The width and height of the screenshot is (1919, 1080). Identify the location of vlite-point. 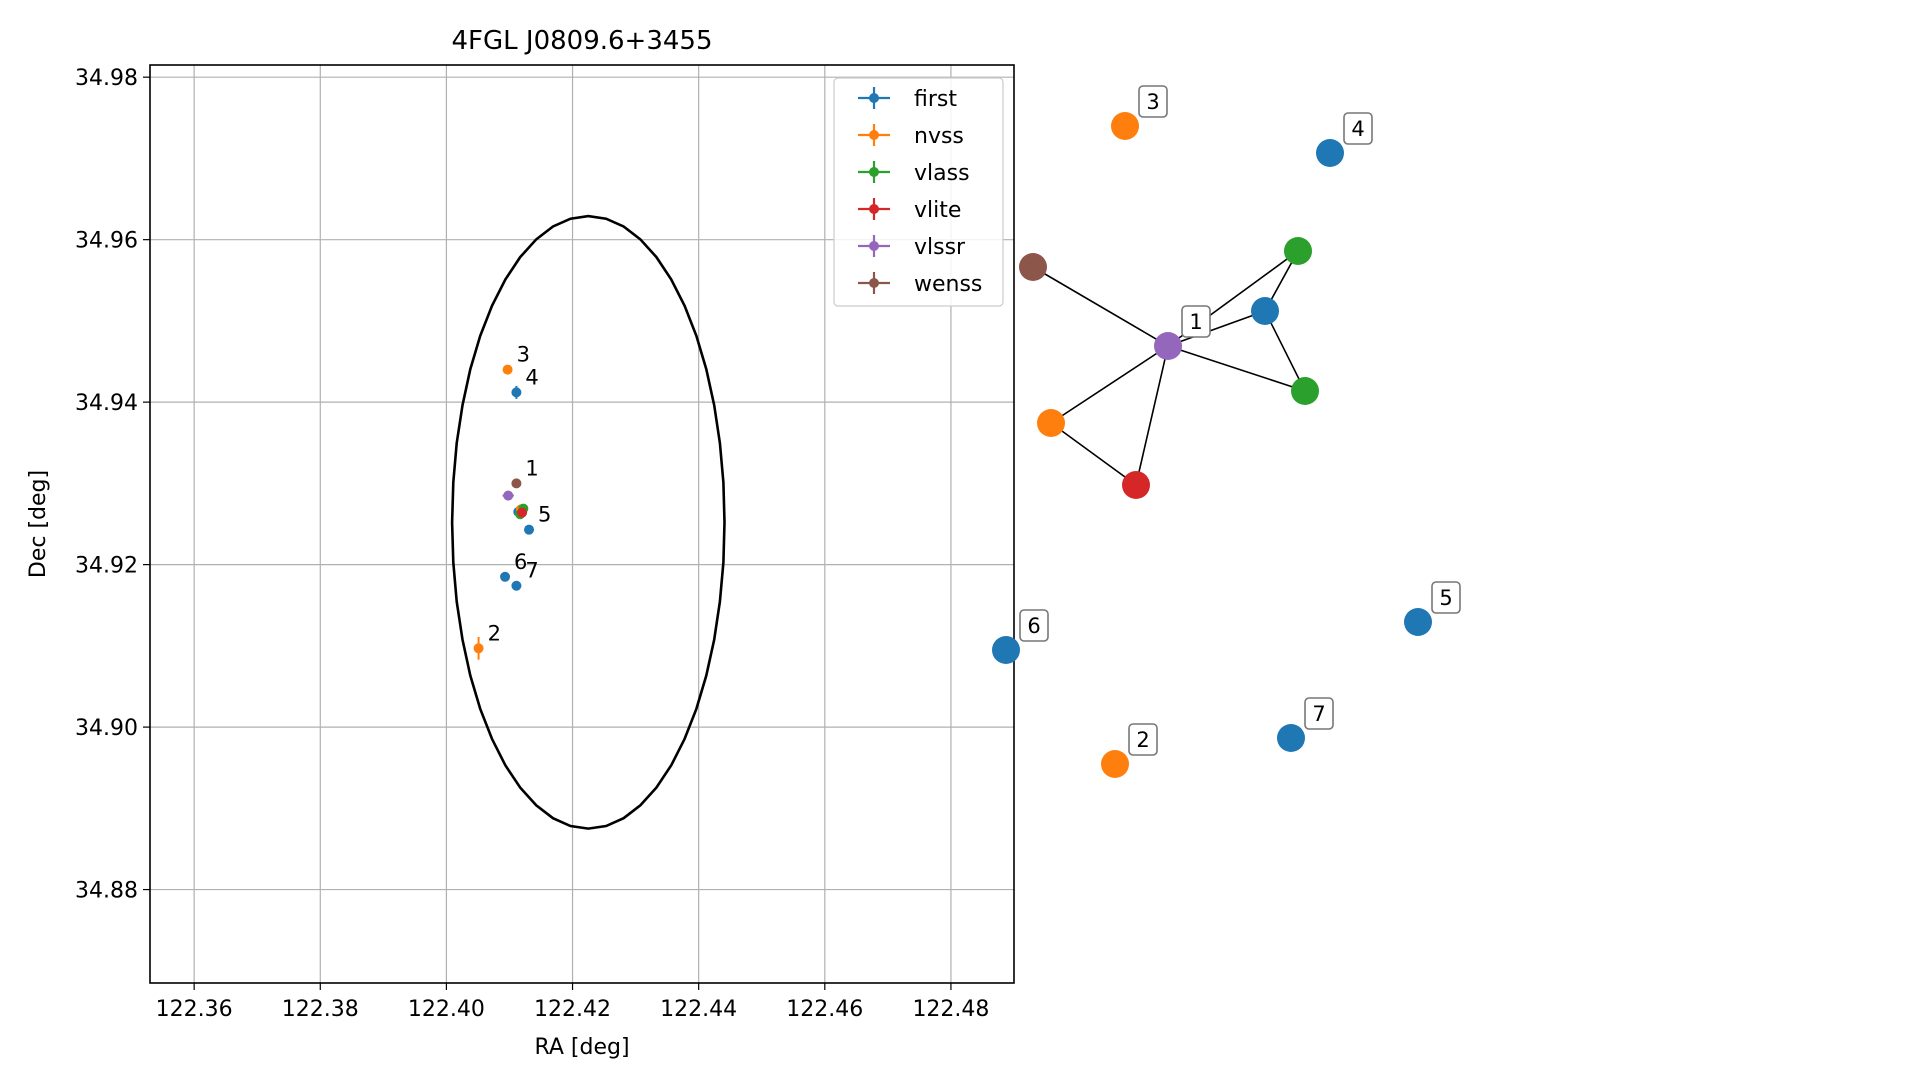
(522, 512).